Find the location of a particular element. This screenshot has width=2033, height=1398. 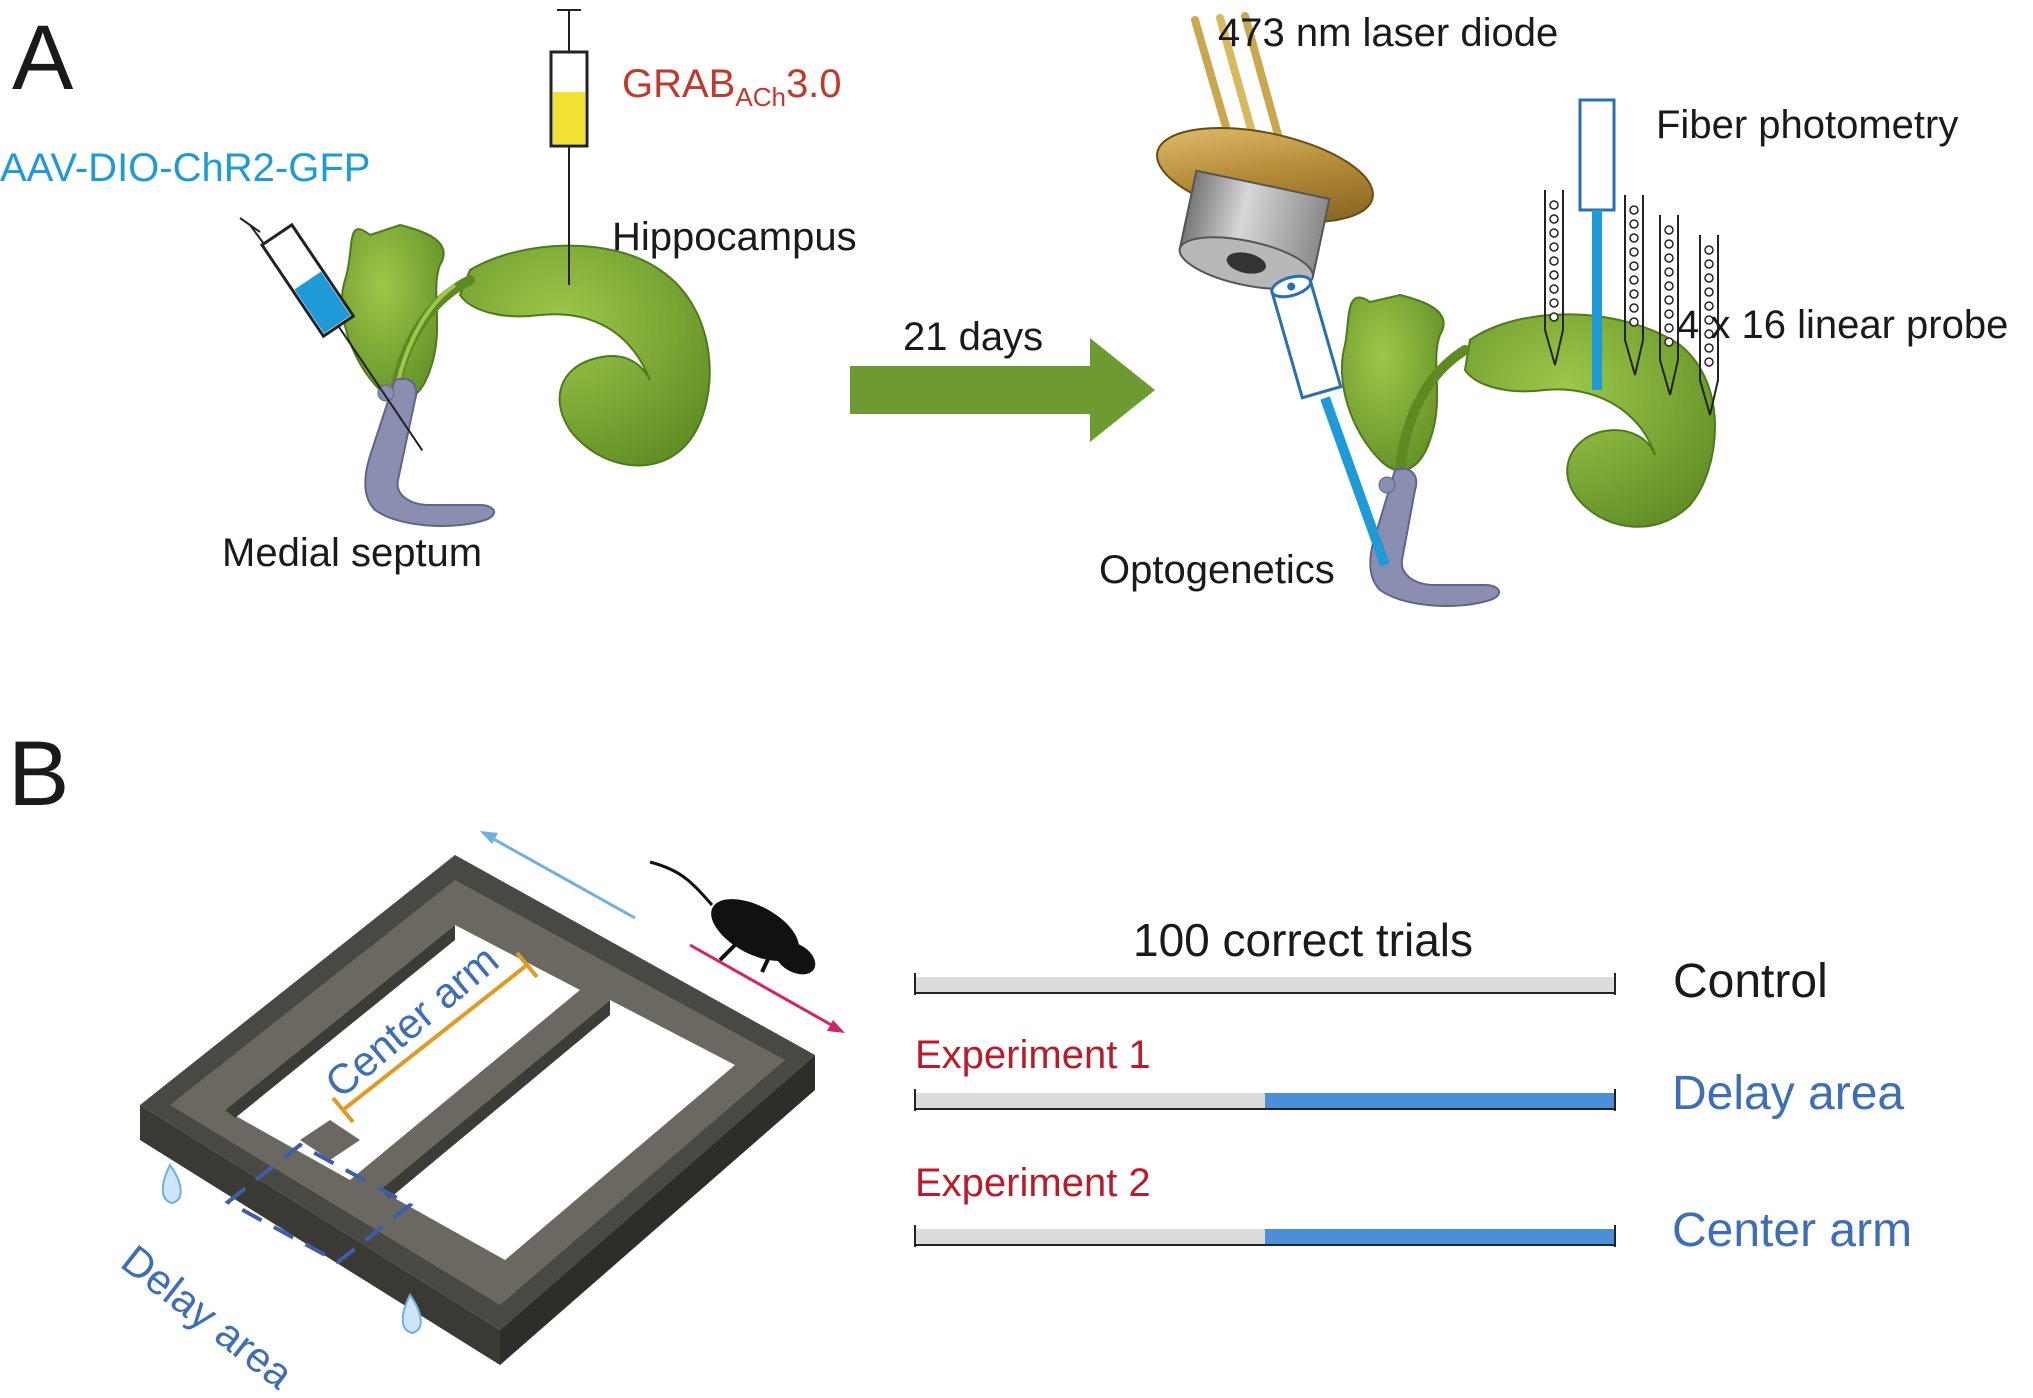

grab-main: GRAB is located at coordinates (679, 84).